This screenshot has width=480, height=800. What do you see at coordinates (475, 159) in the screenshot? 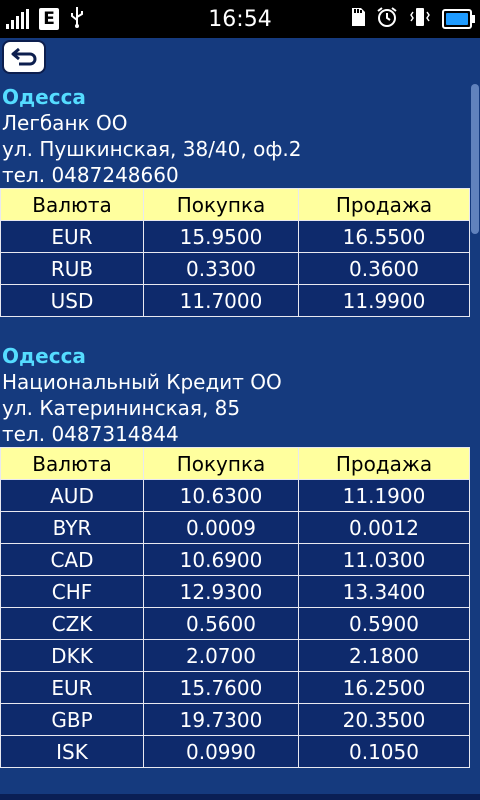
I see `scrollbar` at bounding box center [475, 159].